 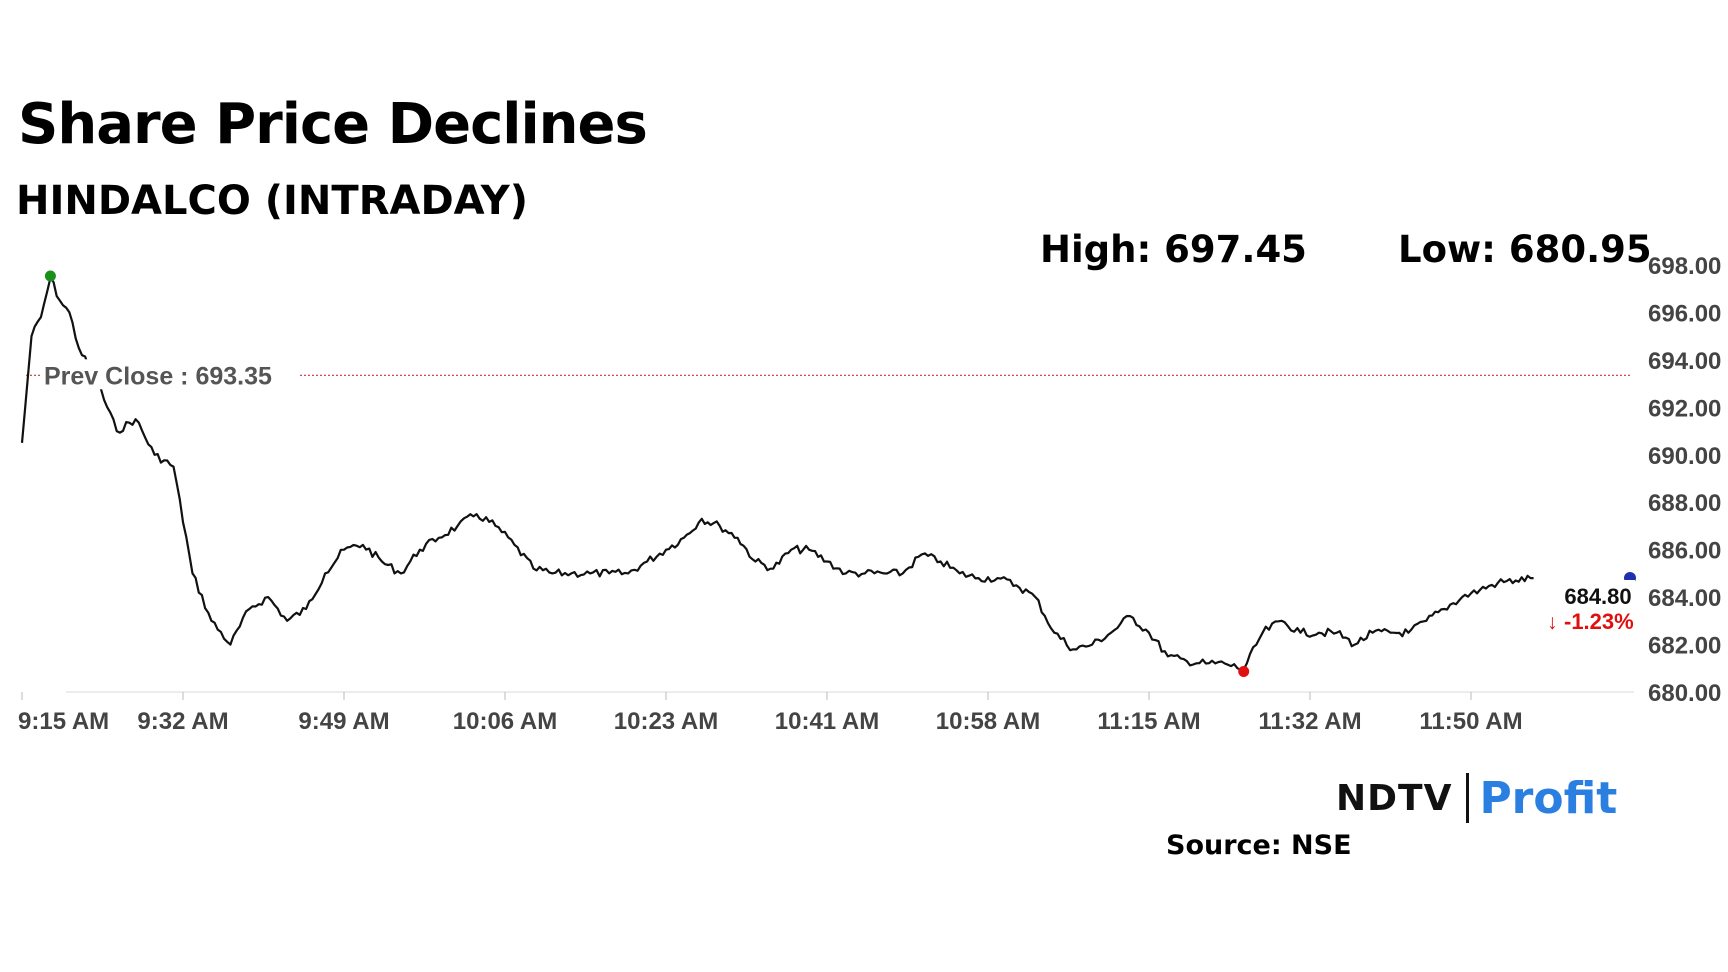 What do you see at coordinates (1394, 798) in the screenshot?
I see `brand-ndtv: NDTV` at bounding box center [1394, 798].